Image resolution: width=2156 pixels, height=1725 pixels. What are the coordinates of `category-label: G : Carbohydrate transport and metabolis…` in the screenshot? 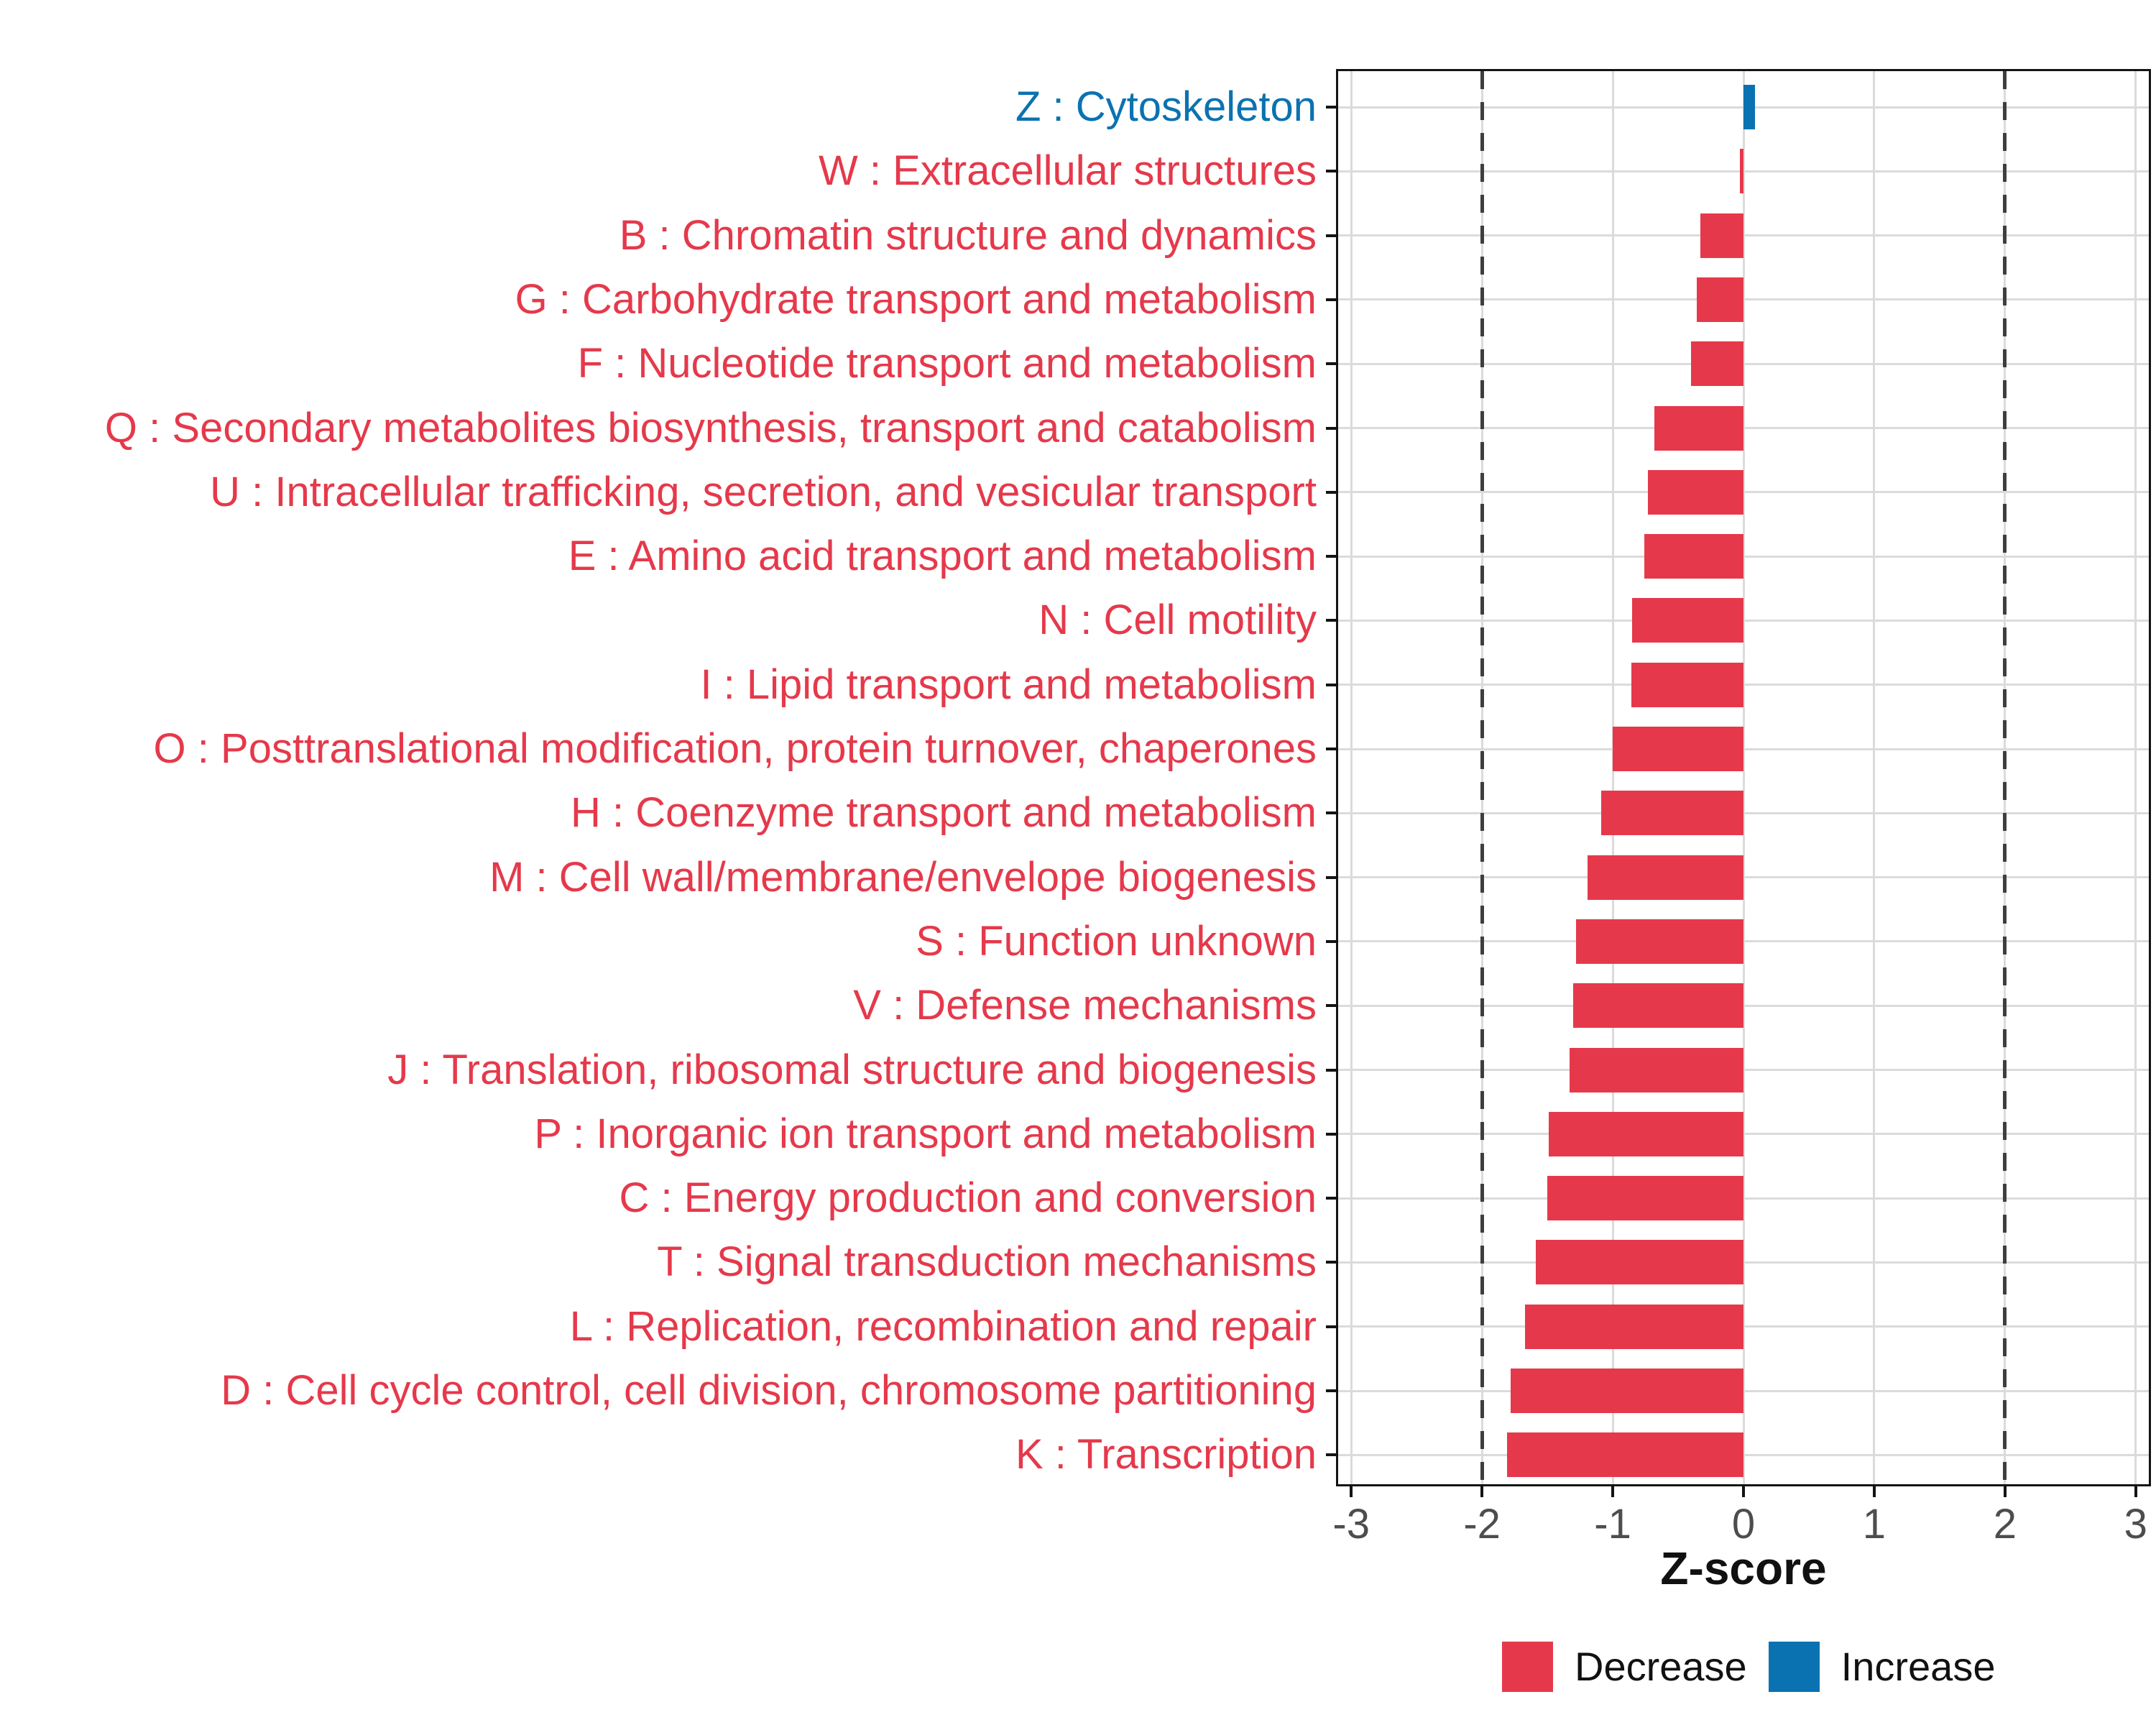 It's located at (916, 299).